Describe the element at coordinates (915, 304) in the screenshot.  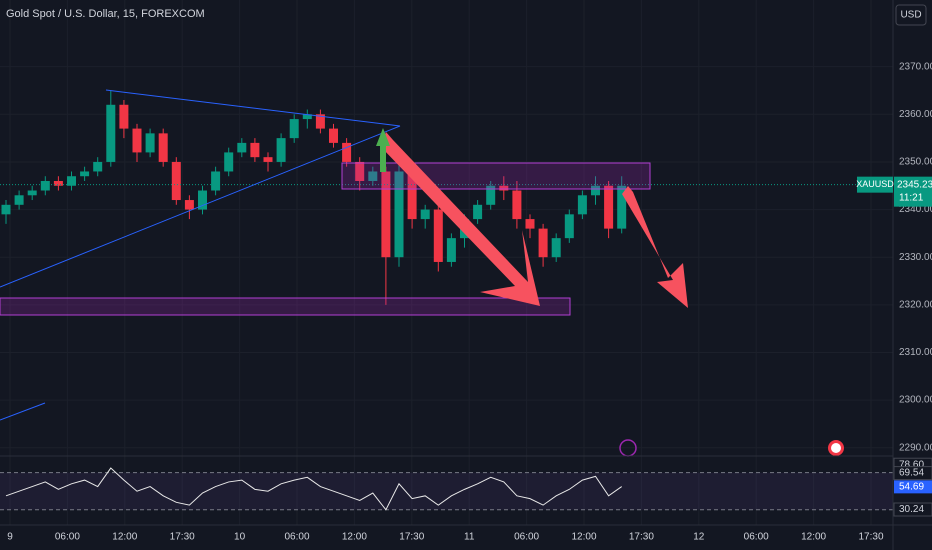
I see `y-tick-label: 2320.00` at that location.